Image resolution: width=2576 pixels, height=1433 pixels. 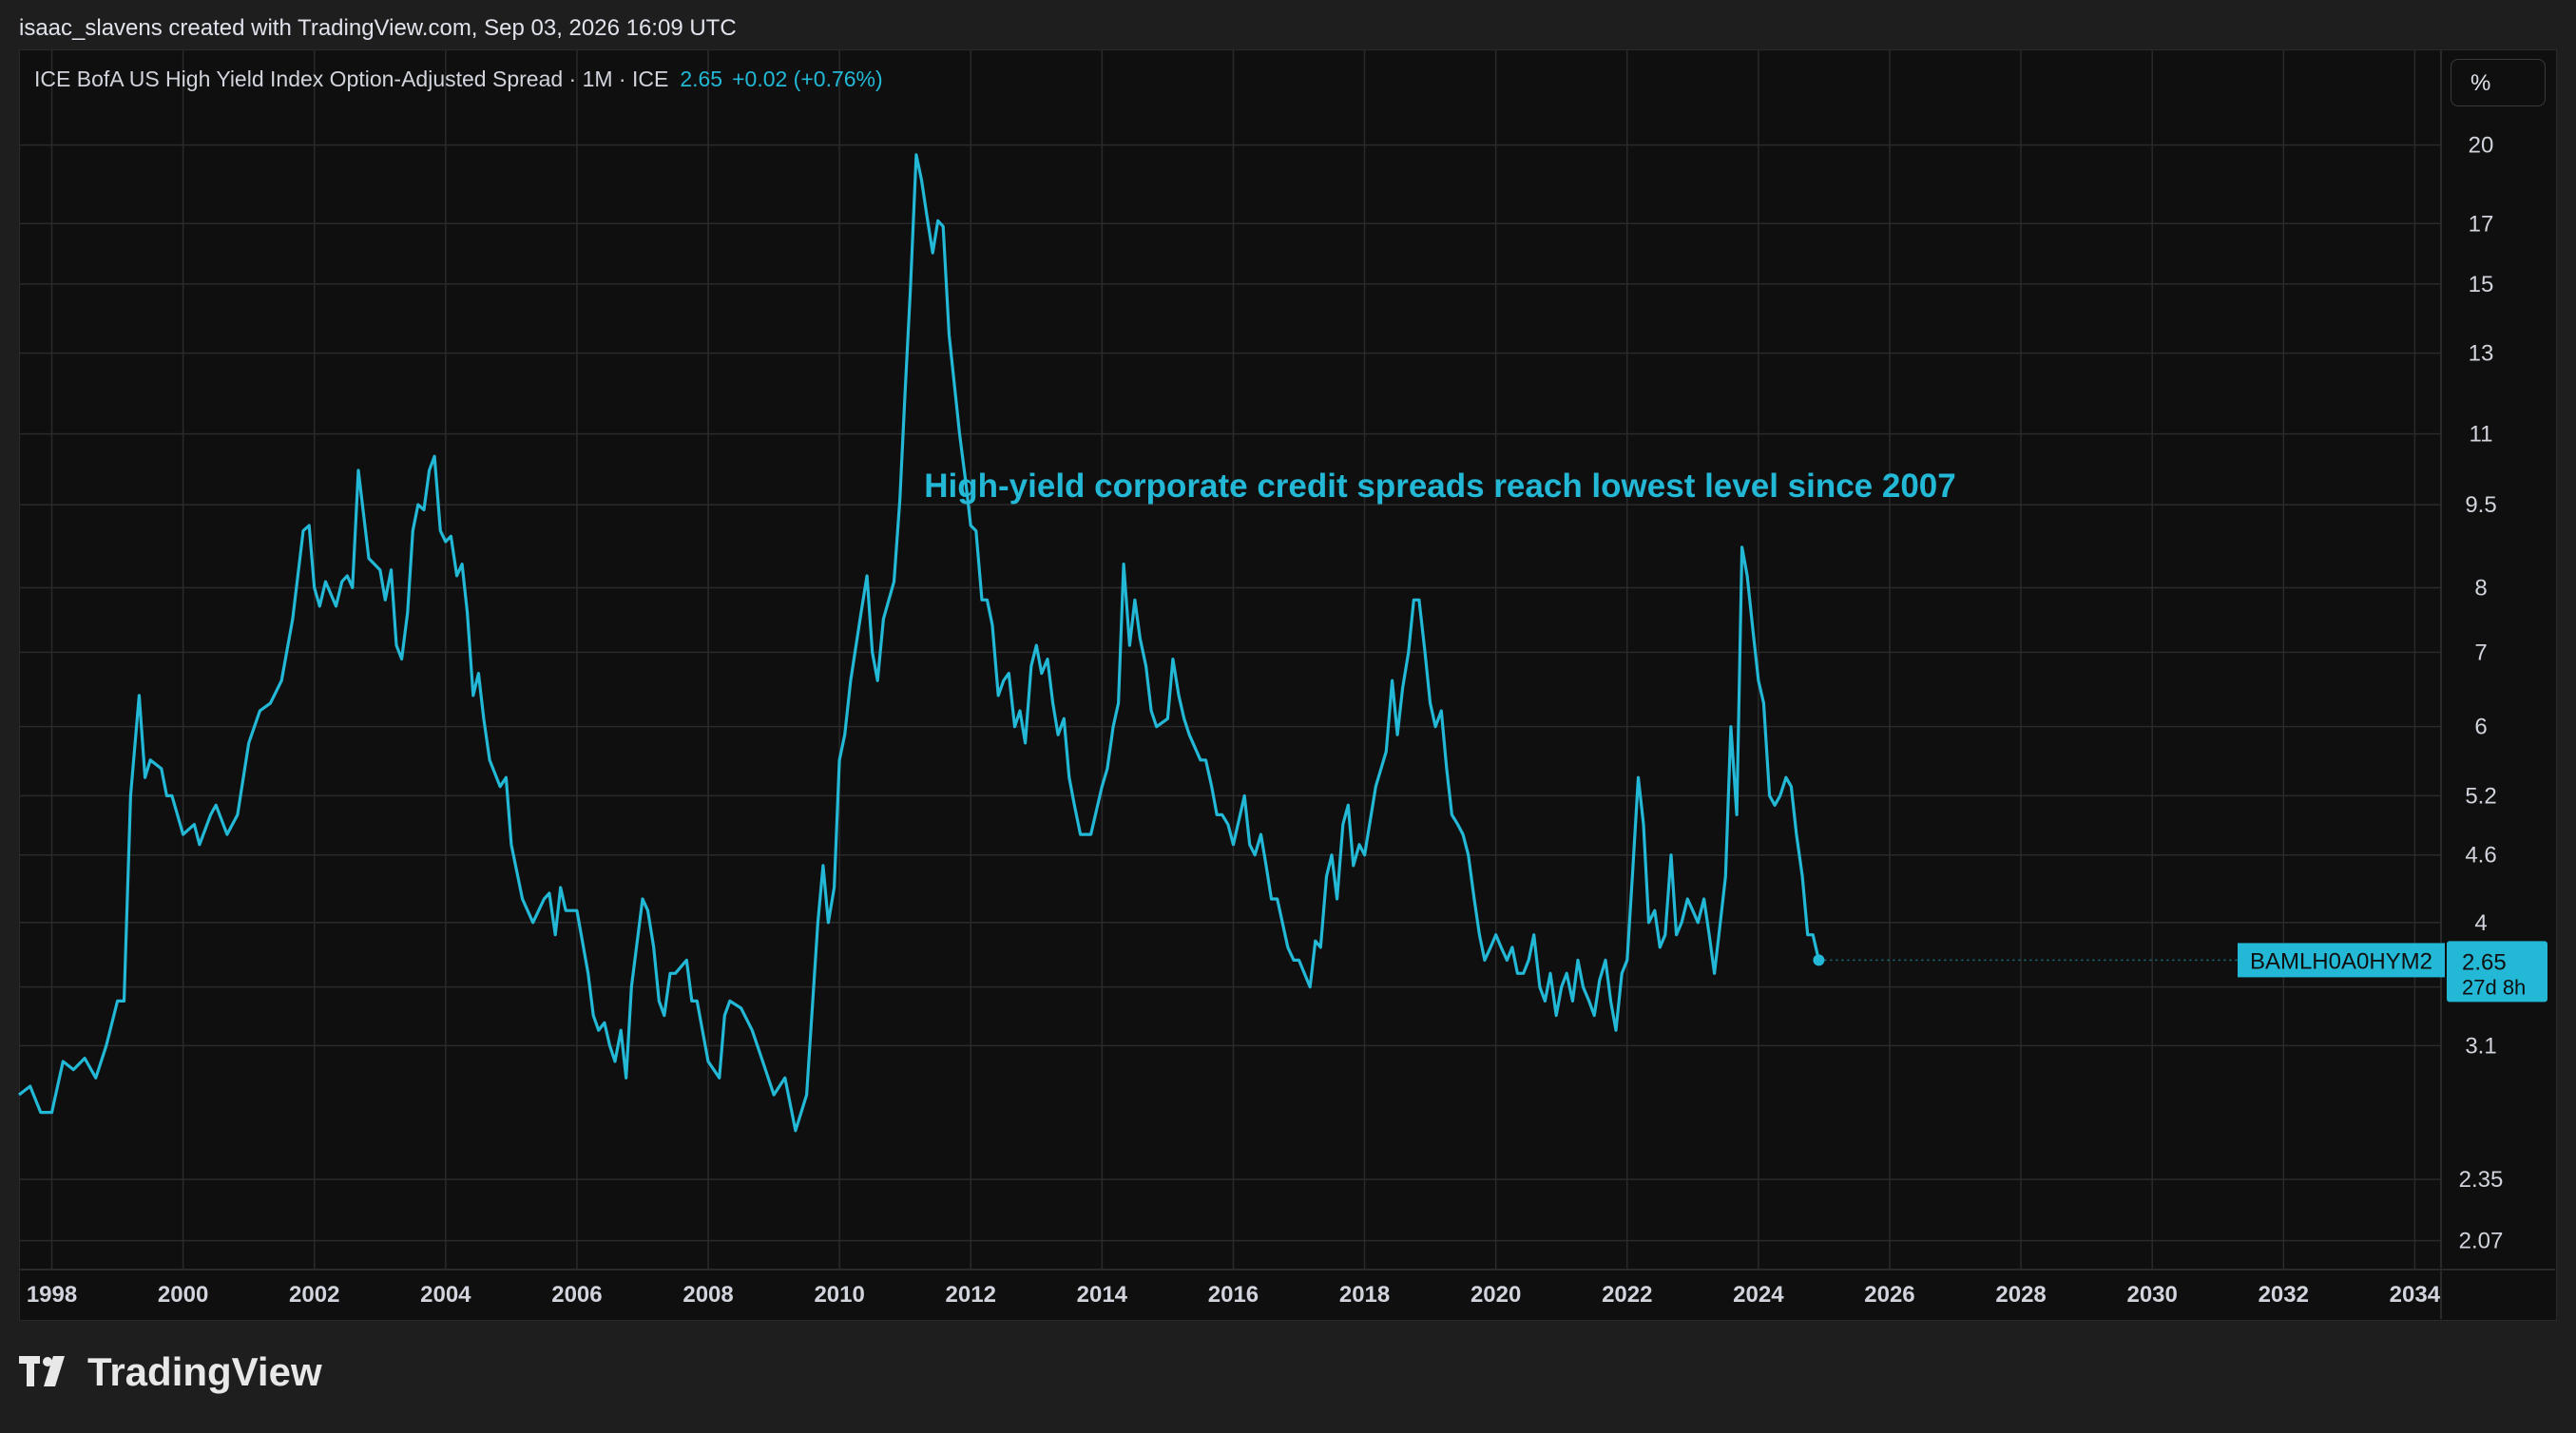 What do you see at coordinates (2284, 1295) in the screenshot?
I see `x-tick-label: 2032` at bounding box center [2284, 1295].